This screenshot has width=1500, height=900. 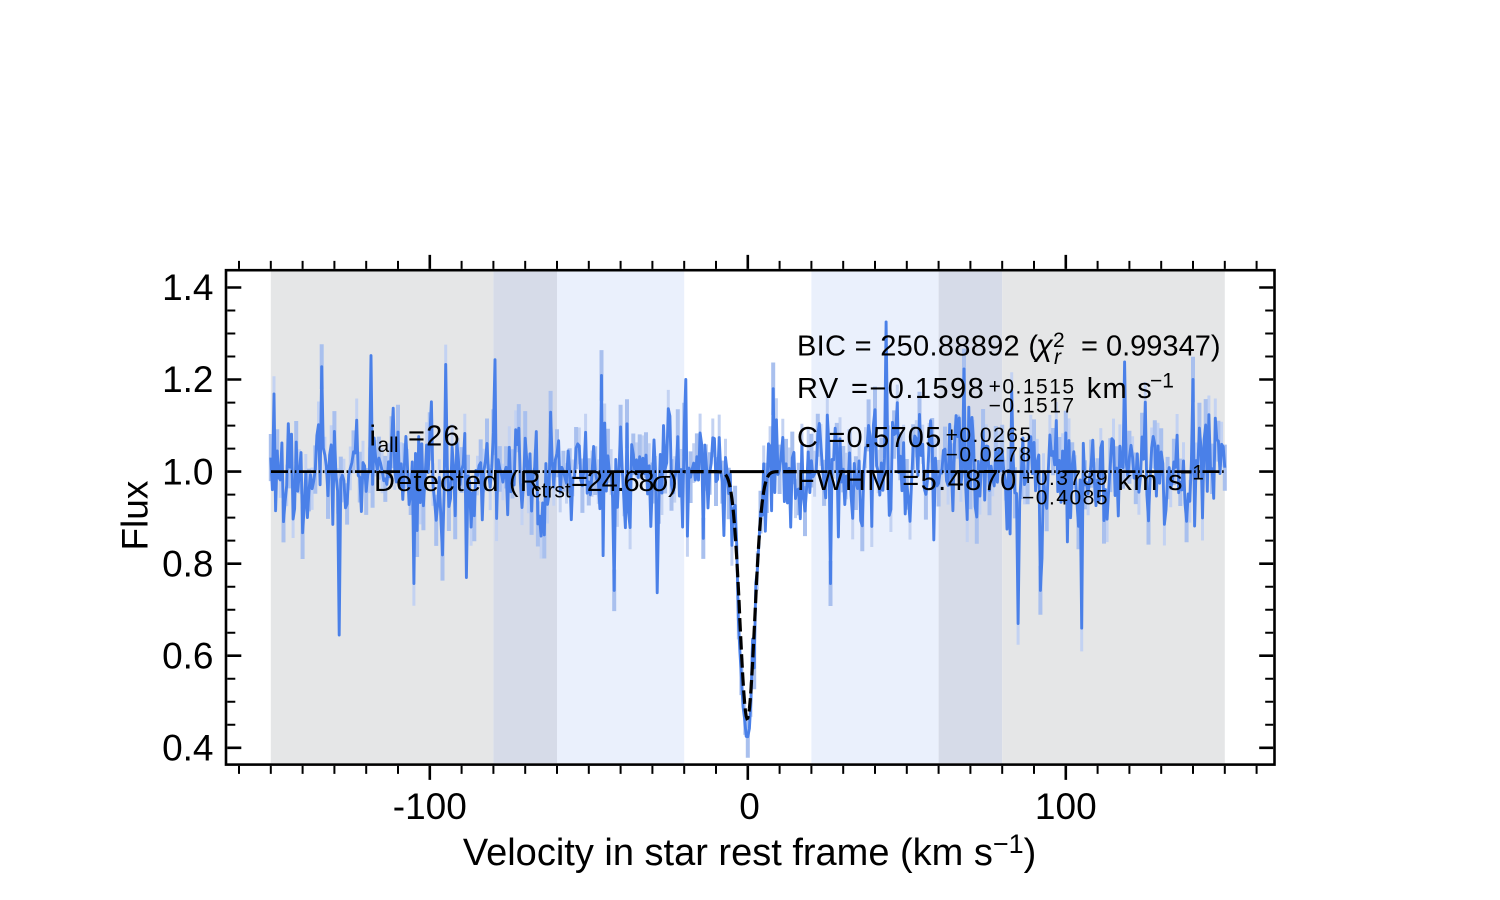 I want to click on svg-text: 0.4, so click(x=187, y=748).